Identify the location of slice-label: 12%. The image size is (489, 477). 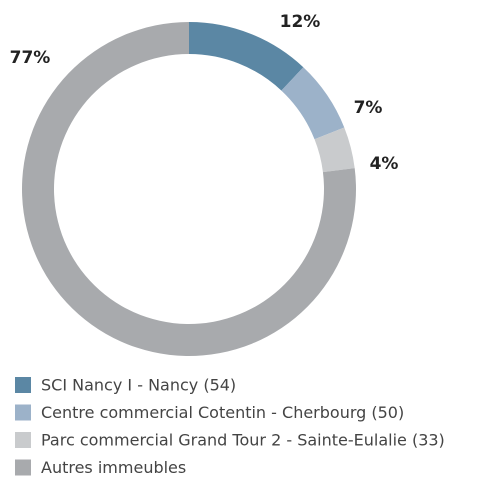
(300, 22).